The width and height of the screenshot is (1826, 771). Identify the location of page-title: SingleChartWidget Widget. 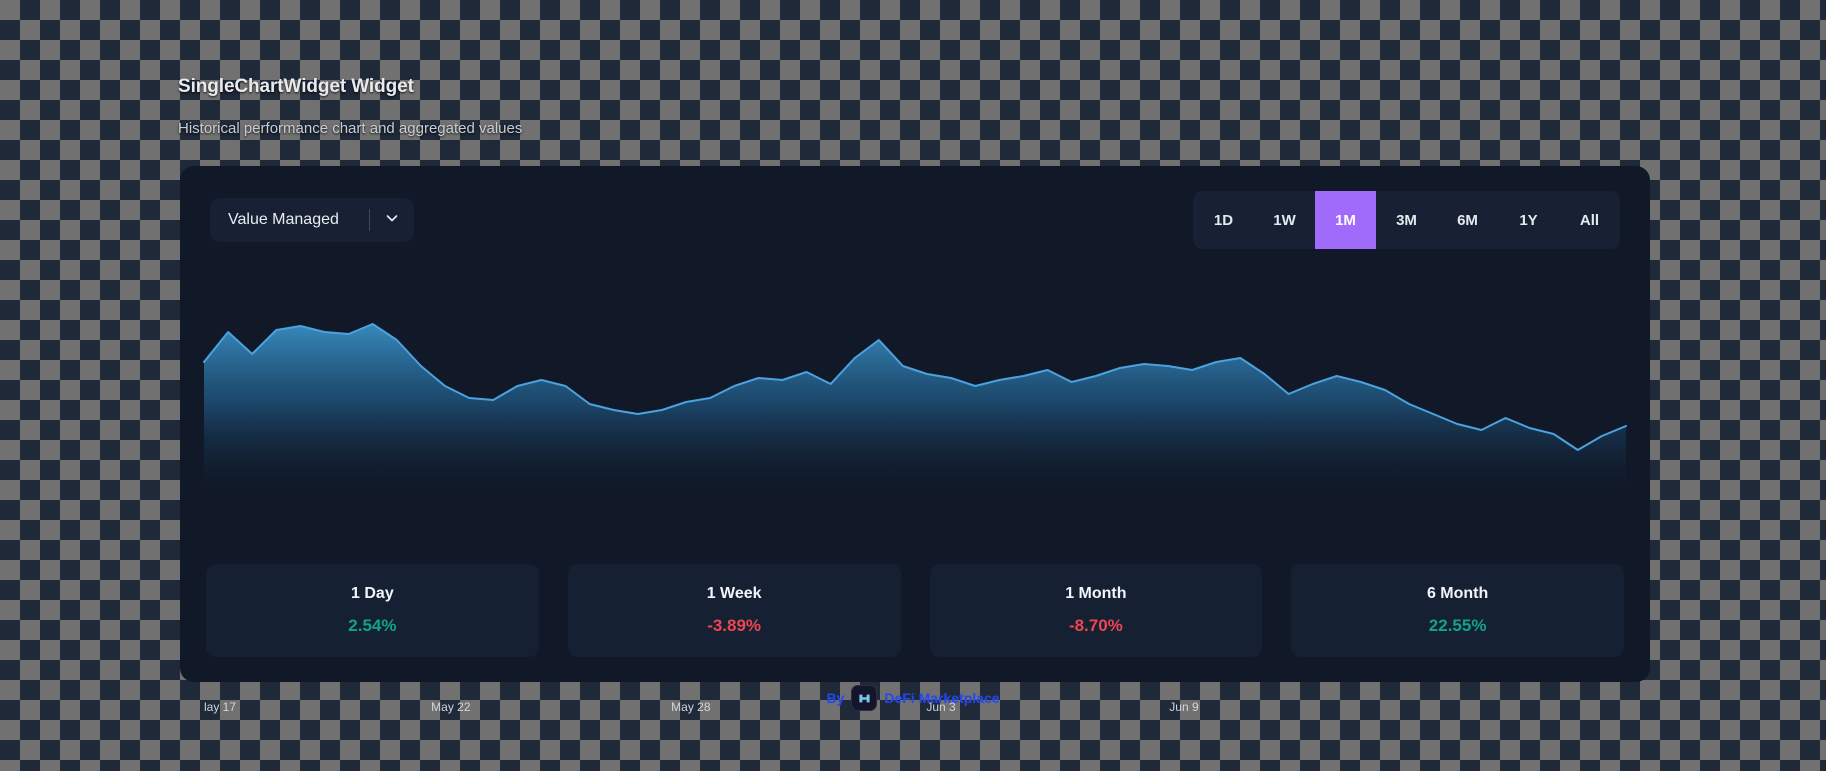
(296, 86).